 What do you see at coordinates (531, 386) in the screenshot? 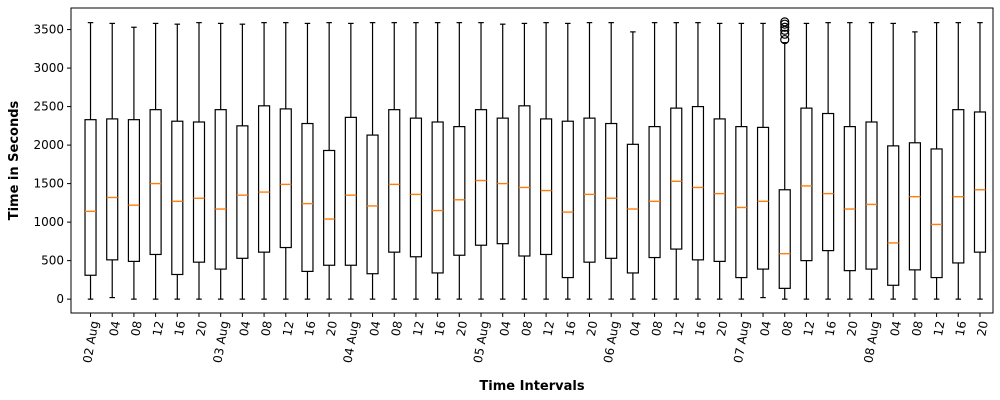
I see `x-axis-title: Time Intervals` at bounding box center [531, 386].